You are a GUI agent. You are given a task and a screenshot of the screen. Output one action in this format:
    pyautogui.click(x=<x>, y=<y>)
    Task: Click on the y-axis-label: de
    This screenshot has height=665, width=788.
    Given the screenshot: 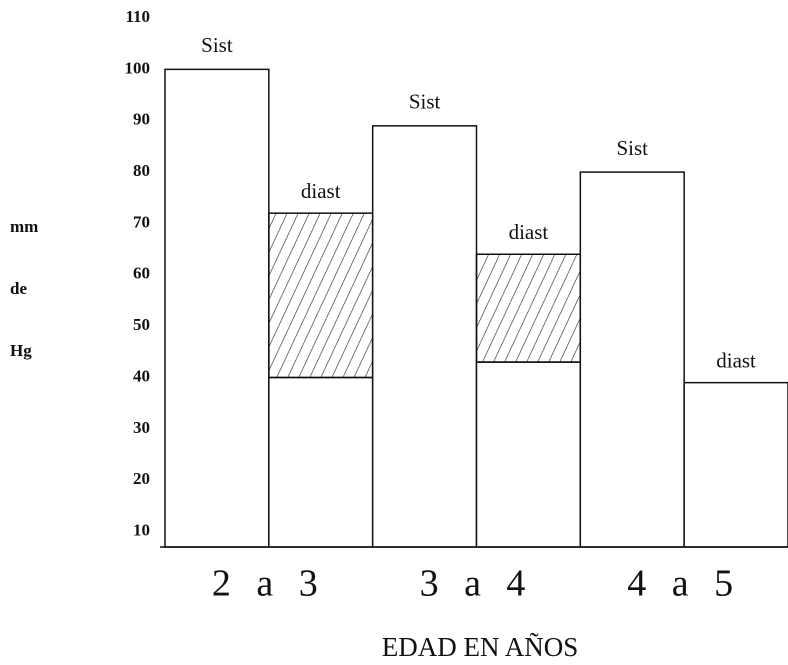 What is the action you would take?
    pyautogui.click(x=18, y=288)
    